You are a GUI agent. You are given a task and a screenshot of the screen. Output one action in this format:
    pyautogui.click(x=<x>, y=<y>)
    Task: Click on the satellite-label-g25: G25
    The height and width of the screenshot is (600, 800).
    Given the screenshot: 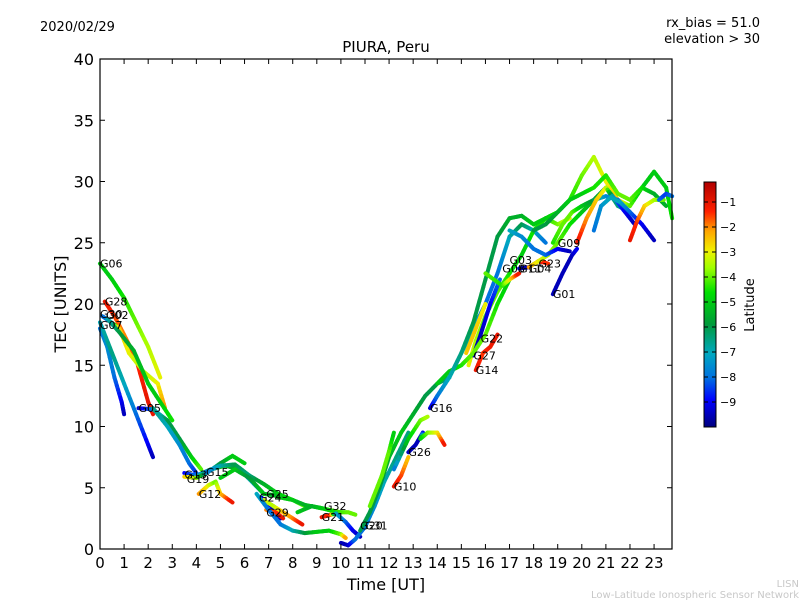 What is the action you would take?
    pyautogui.click(x=277, y=494)
    